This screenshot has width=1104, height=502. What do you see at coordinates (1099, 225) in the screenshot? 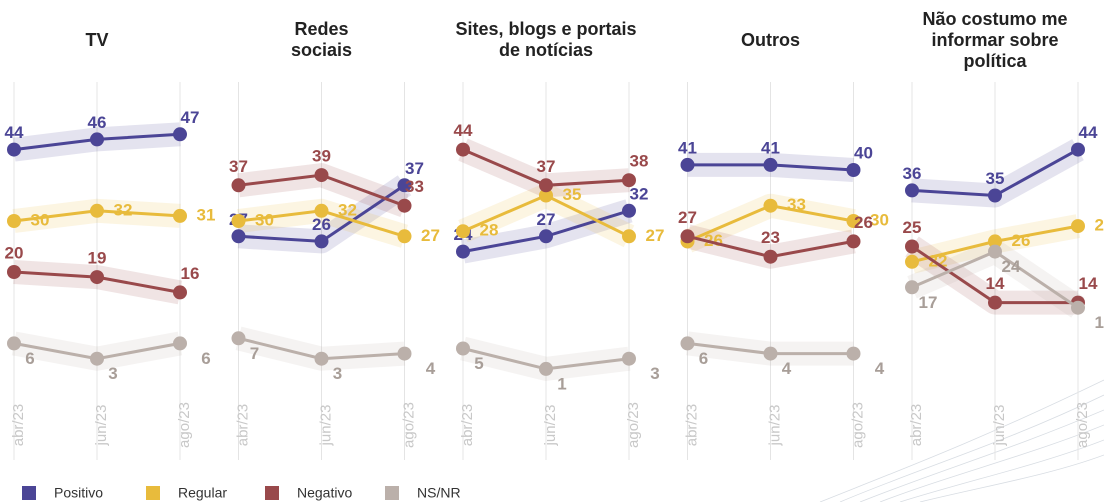
I see `value-label: 29` at bounding box center [1099, 225].